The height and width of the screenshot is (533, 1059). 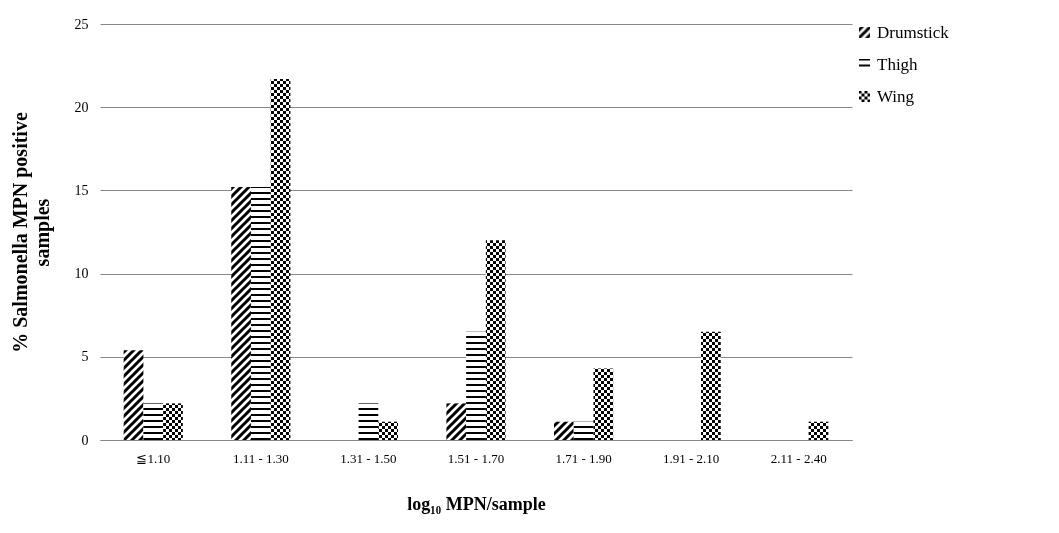 I want to click on legend-label: Drumstick, so click(x=913, y=32).